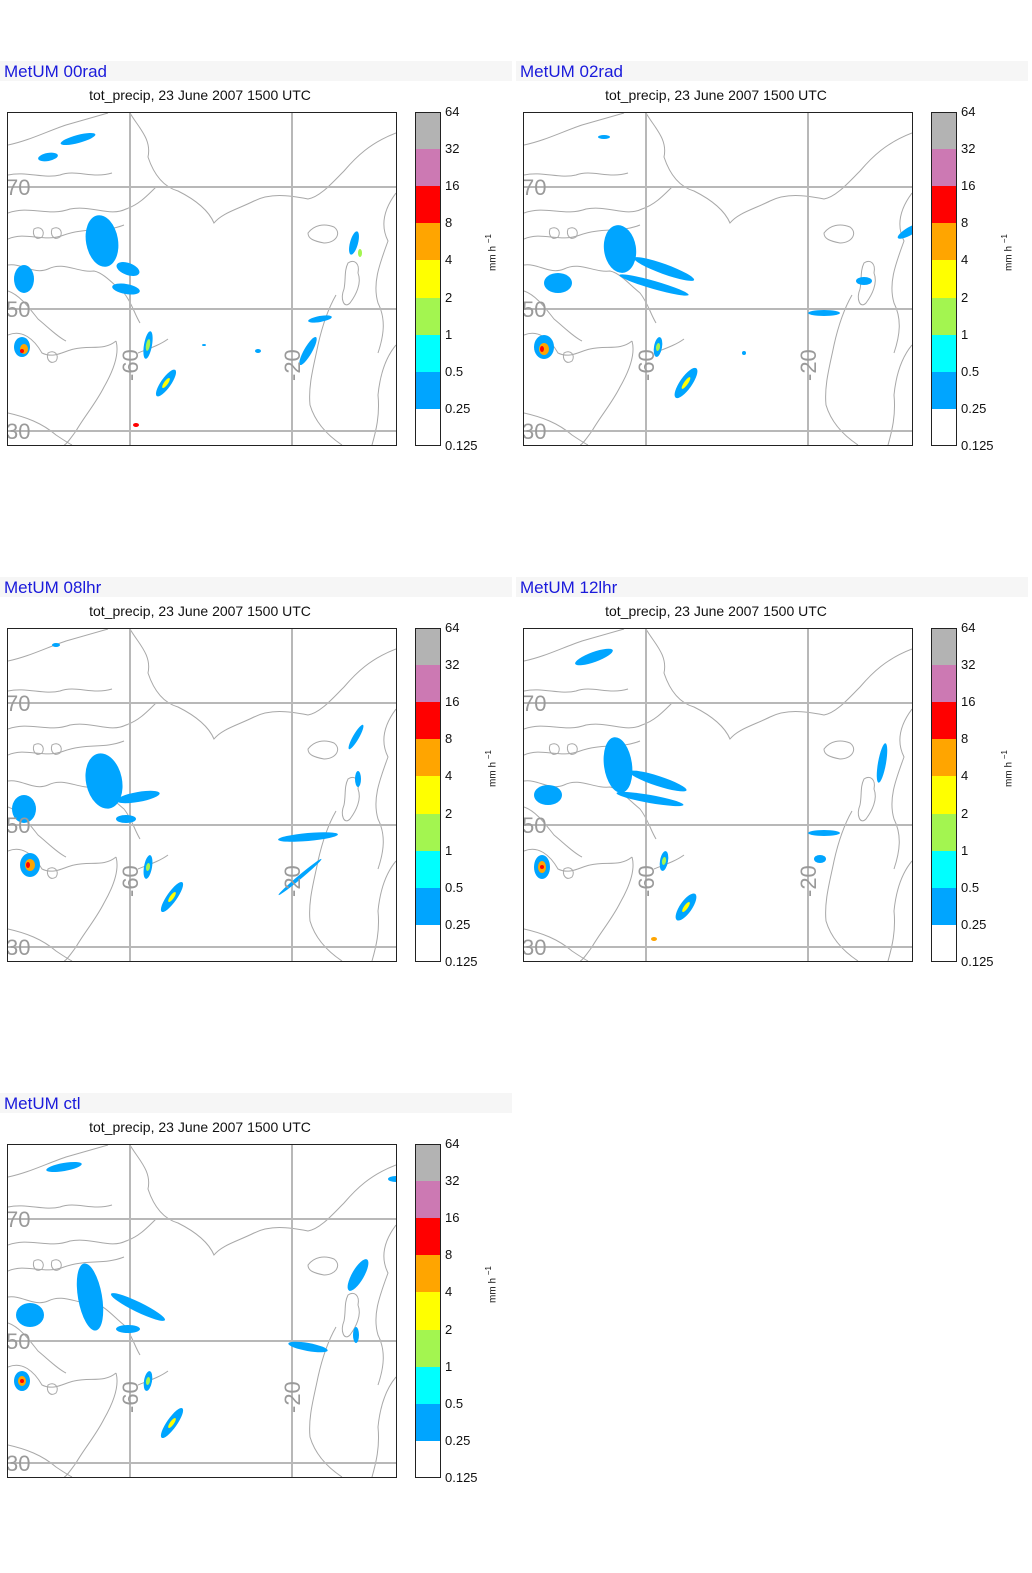 This screenshot has height=1573, width=1032. What do you see at coordinates (19, 1341) in the screenshot?
I see `latitude-label: 50` at bounding box center [19, 1341].